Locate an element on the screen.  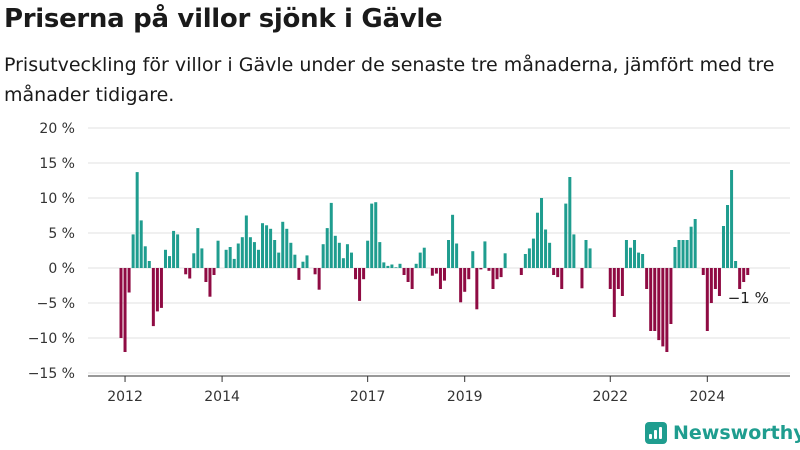
y-tick-label: 5 % is located at coordinates (61, 234).